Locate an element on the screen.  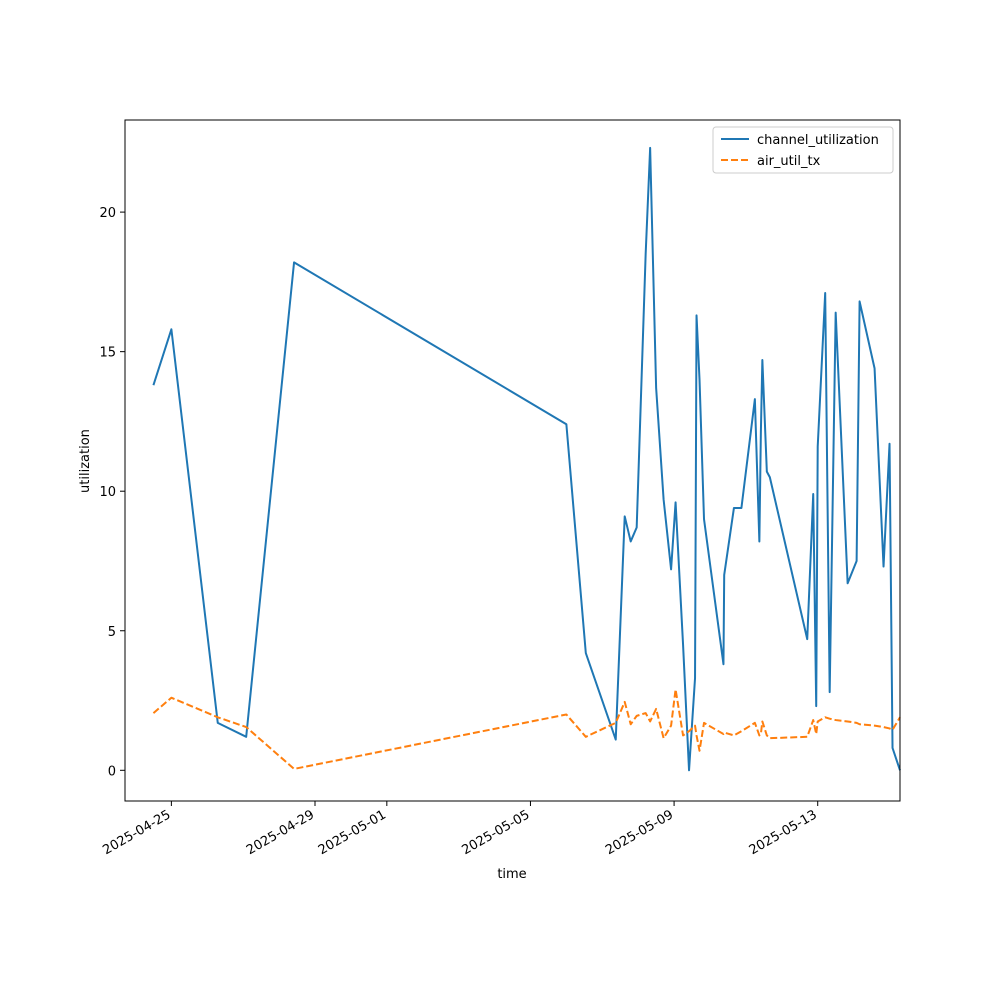
y-tick-label: 15 is located at coordinates (107, 353).